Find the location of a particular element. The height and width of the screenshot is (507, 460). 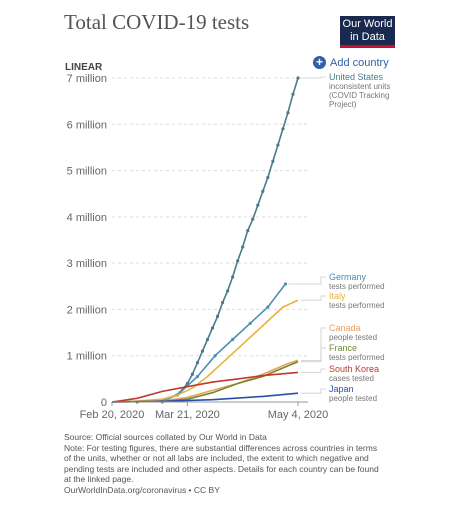

add-country-label: Add country is located at coordinates (359, 62).